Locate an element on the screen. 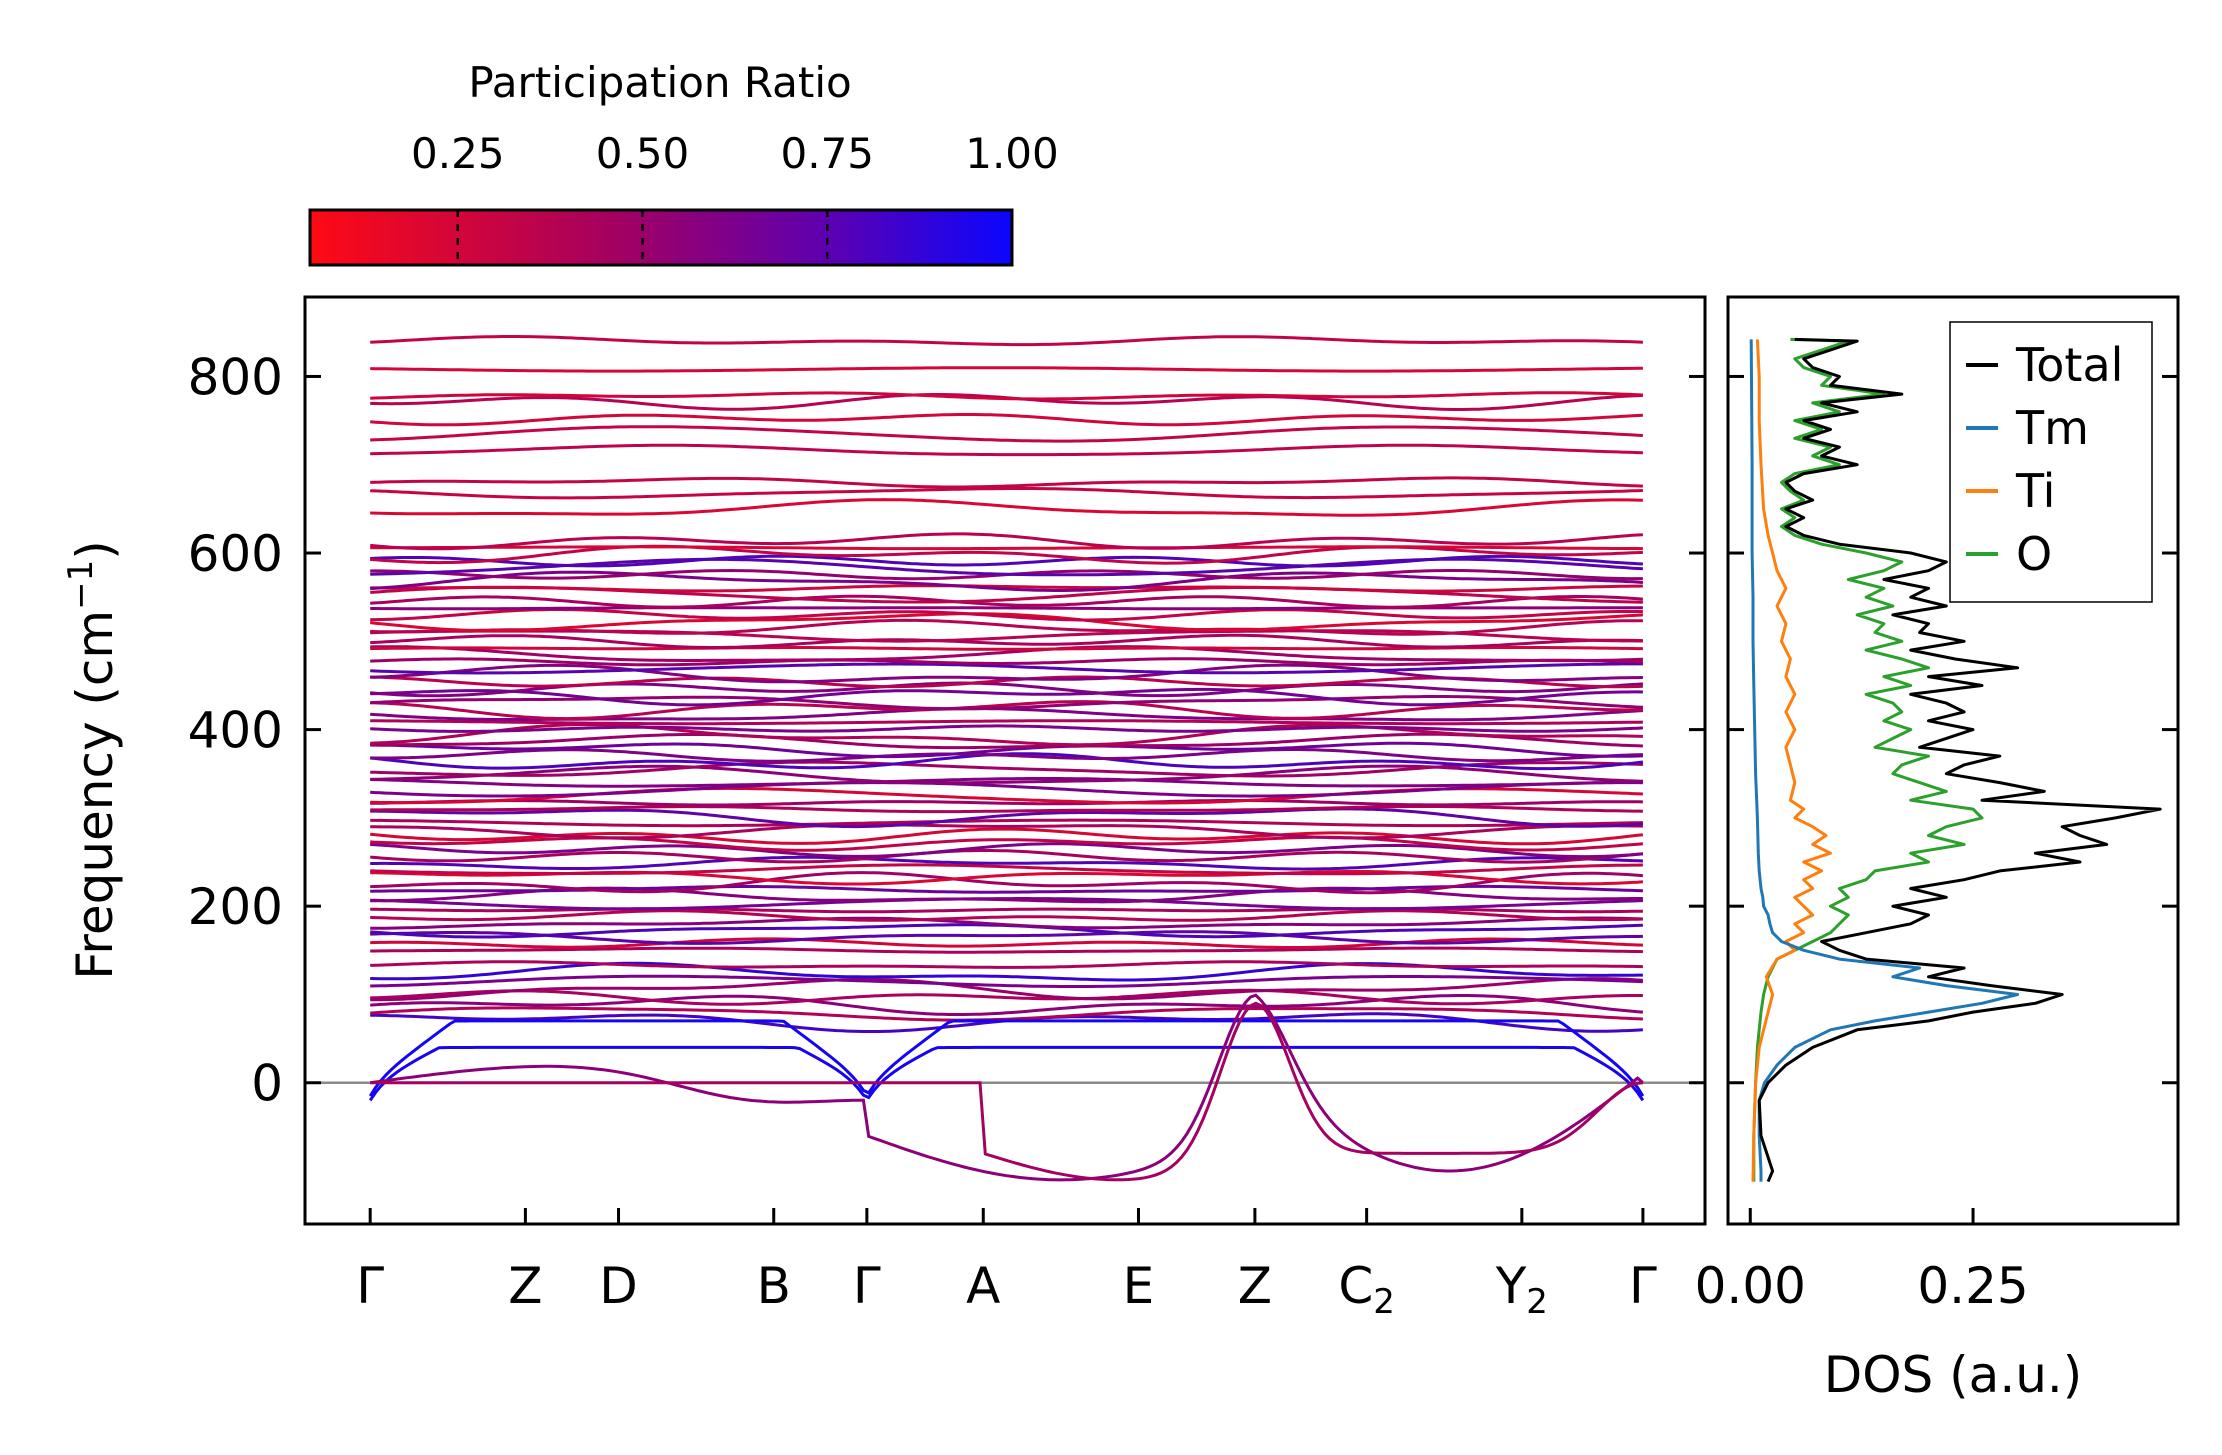 This screenshot has width=2222, height=1455. dos-lines is located at coordinates (1955, 760).